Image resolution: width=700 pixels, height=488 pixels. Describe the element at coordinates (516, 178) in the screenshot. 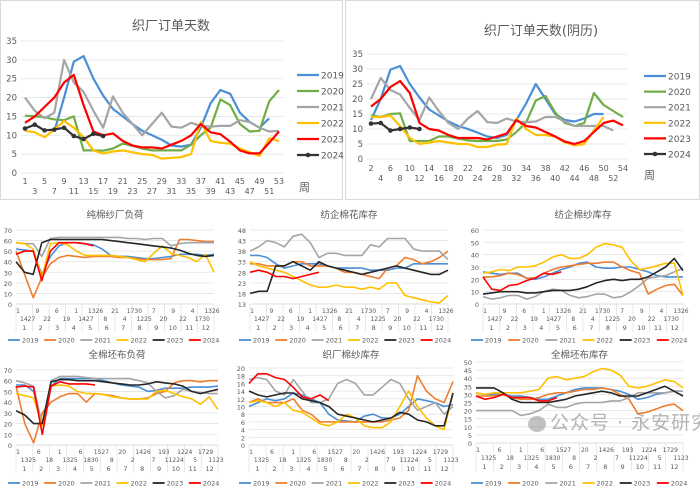

I see `x-tick-label: 32` at that location.